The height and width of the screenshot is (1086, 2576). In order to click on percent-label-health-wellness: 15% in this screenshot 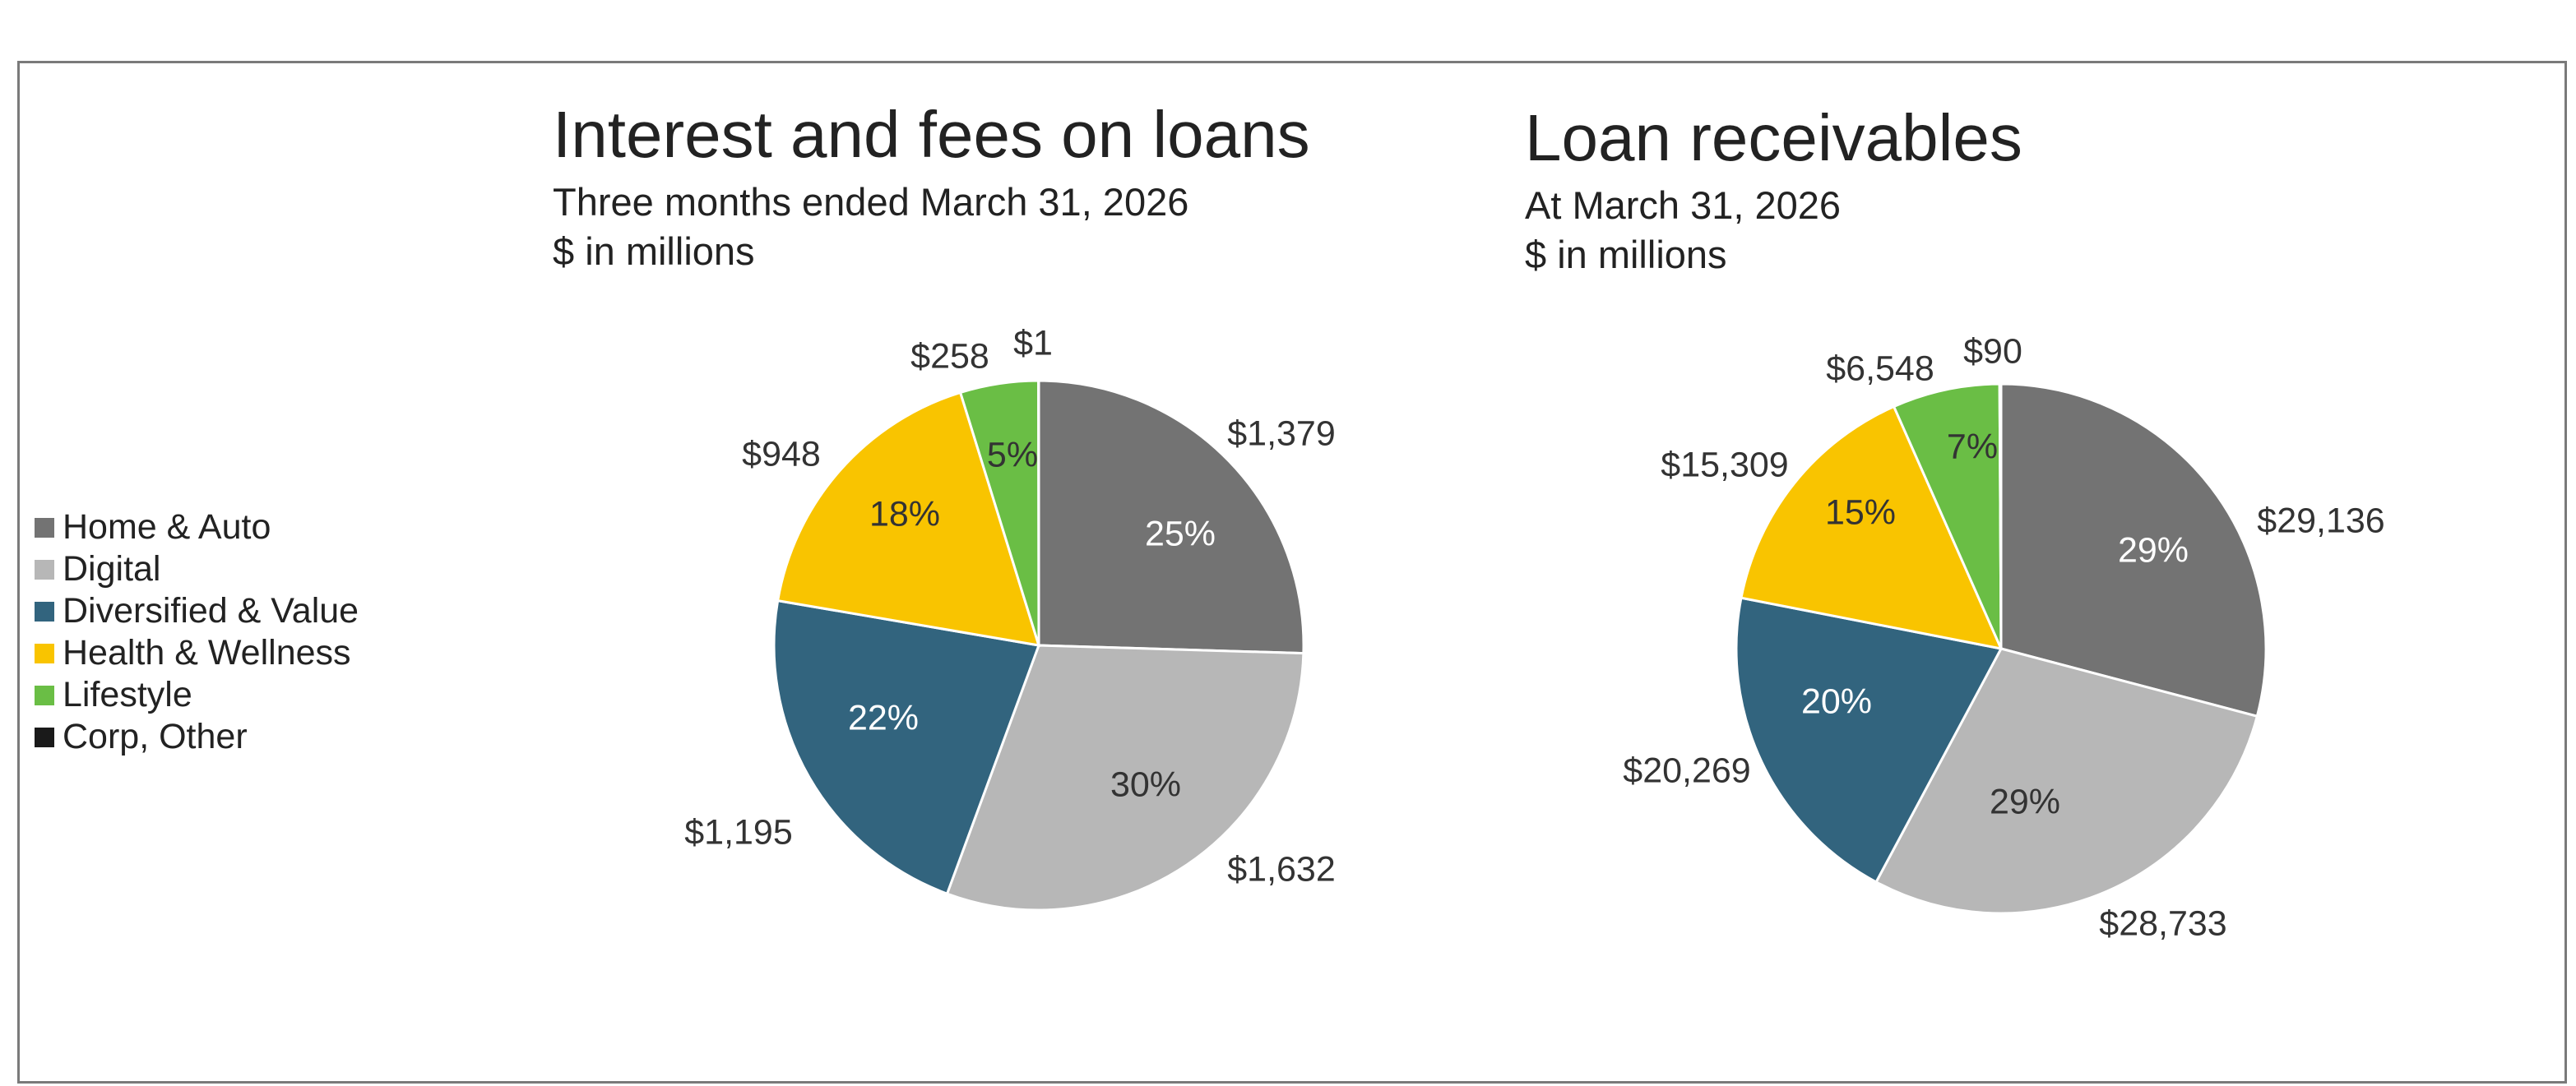, I will do `click(1861, 512)`.